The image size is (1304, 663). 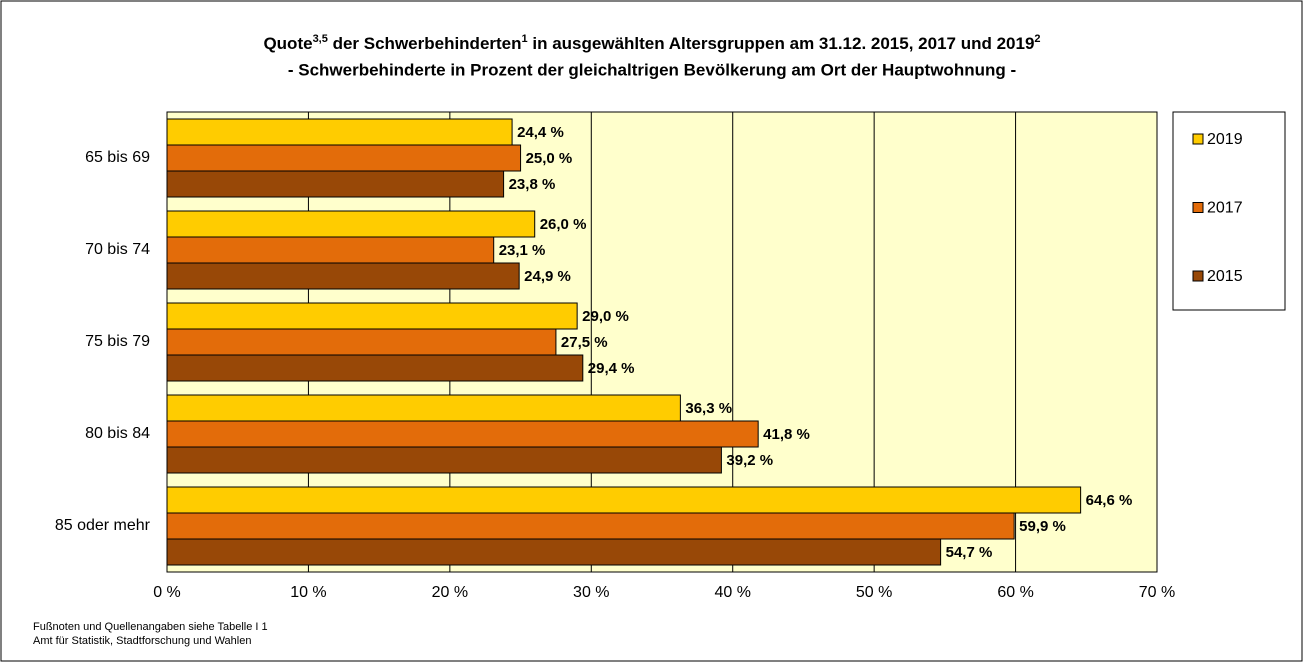 I want to click on data-label: 36,3 %, so click(x=708, y=408).